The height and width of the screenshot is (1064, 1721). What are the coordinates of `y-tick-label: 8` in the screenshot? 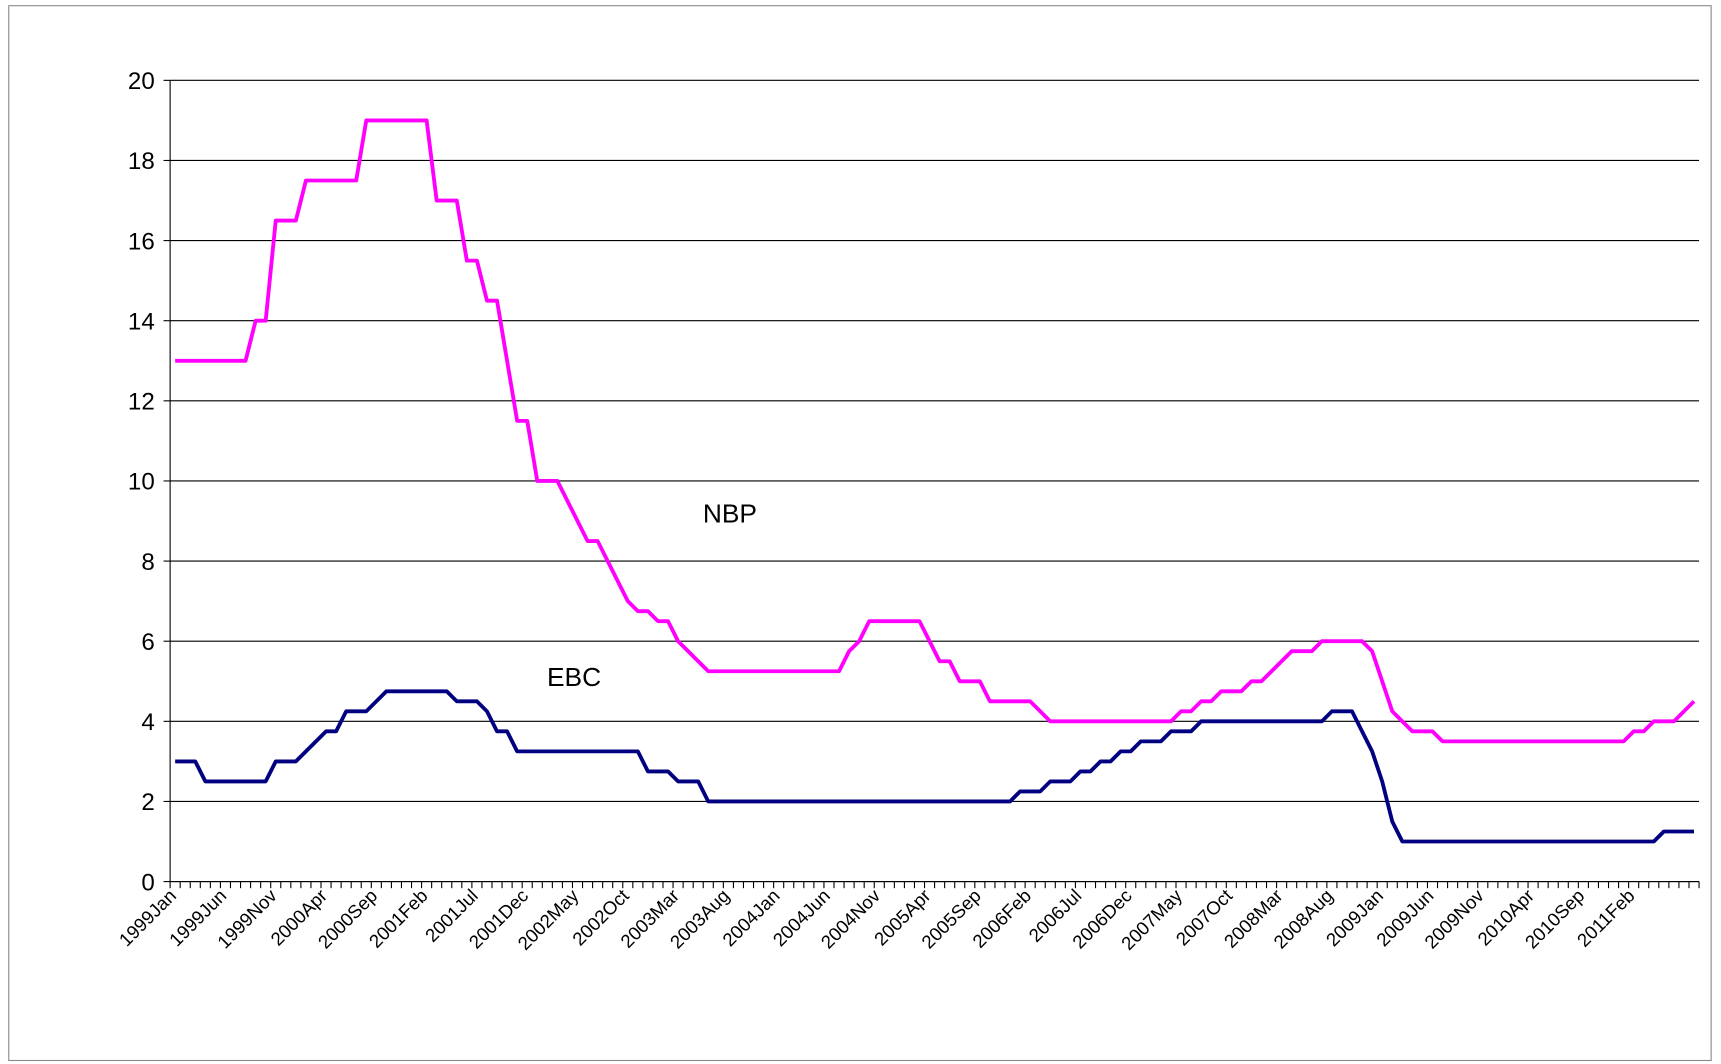 It's located at (147, 562).